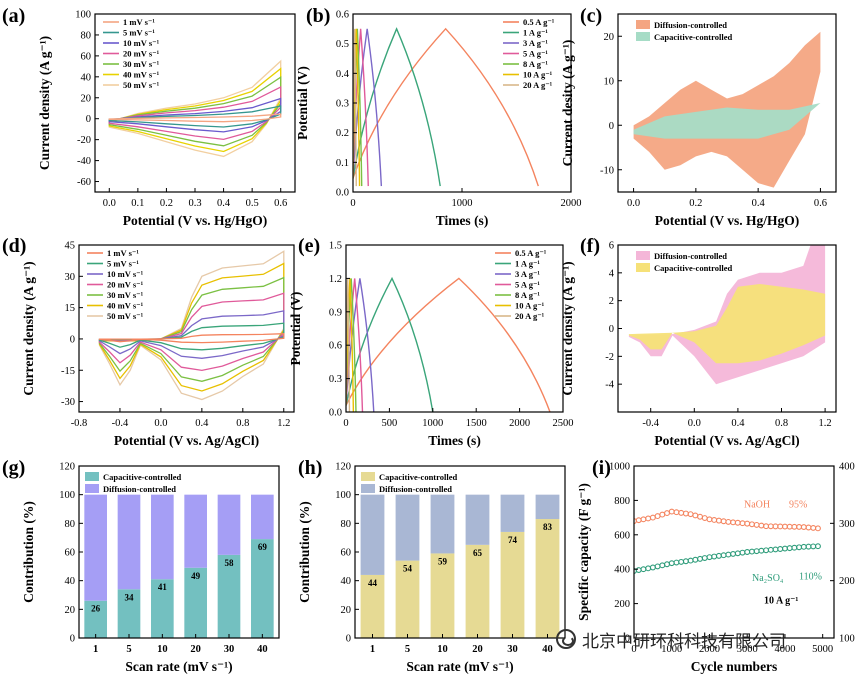 Image resolution: width=866 pixels, height=679 pixels. What do you see at coordinates (70, 524) in the screenshot?
I see `y-tick-label: 80` at bounding box center [70, 524].